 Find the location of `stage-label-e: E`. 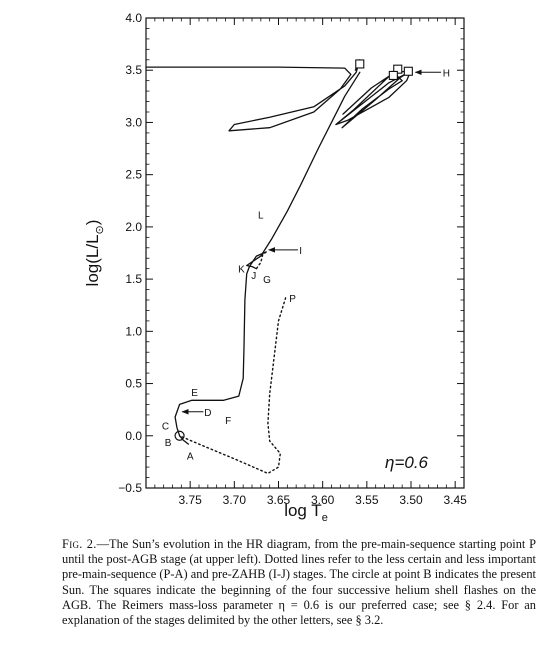

stage-label-e: E is located at coordinates (194, 393).